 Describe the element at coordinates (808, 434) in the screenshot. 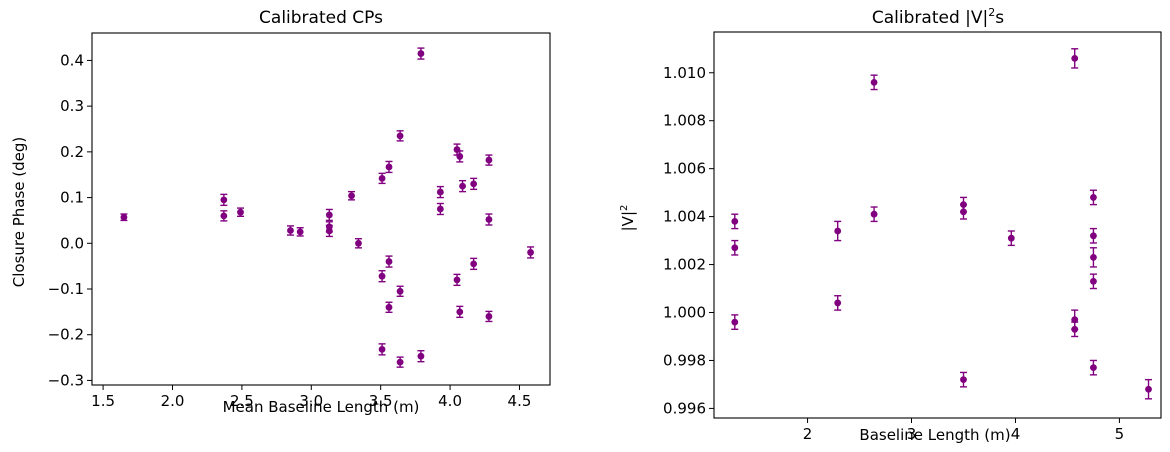

I see `visibility-xtick-label: 2` at that location.